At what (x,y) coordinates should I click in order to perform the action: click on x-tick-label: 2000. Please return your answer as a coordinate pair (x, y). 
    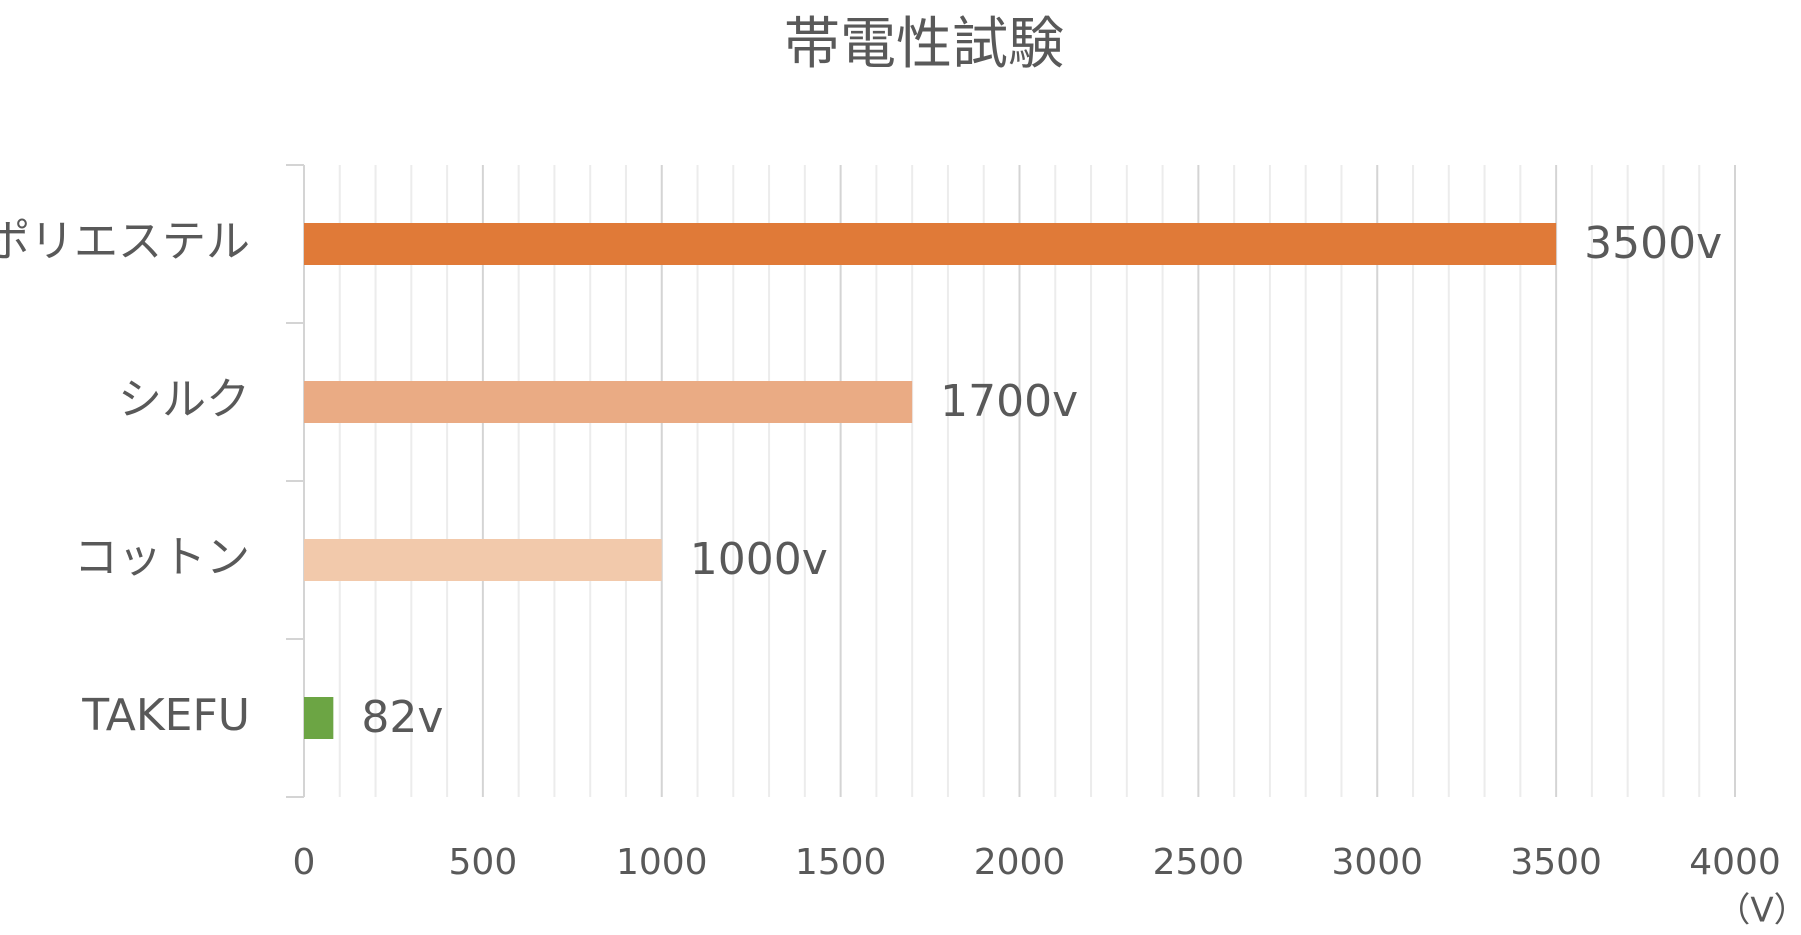
    Looking at the image, I should click on (1020, 862).